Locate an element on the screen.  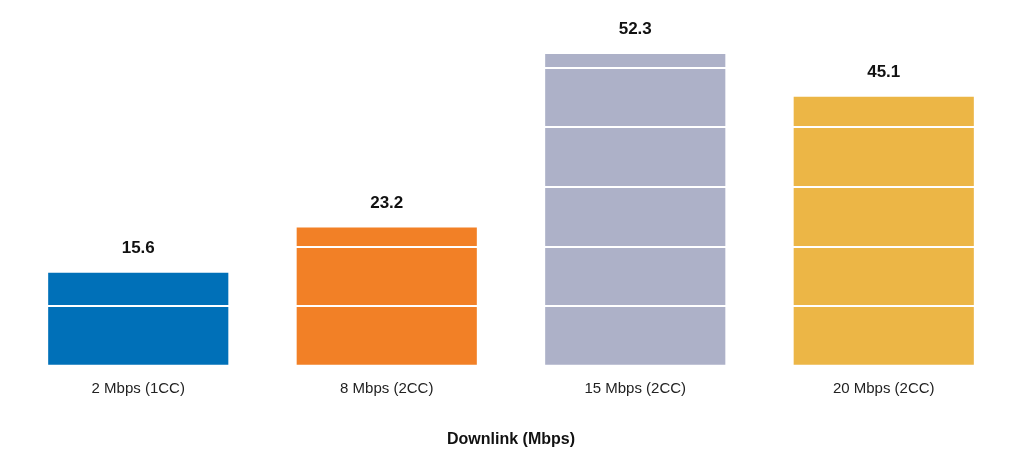
data-label: 45.1 is located at coordinates (884, 72).